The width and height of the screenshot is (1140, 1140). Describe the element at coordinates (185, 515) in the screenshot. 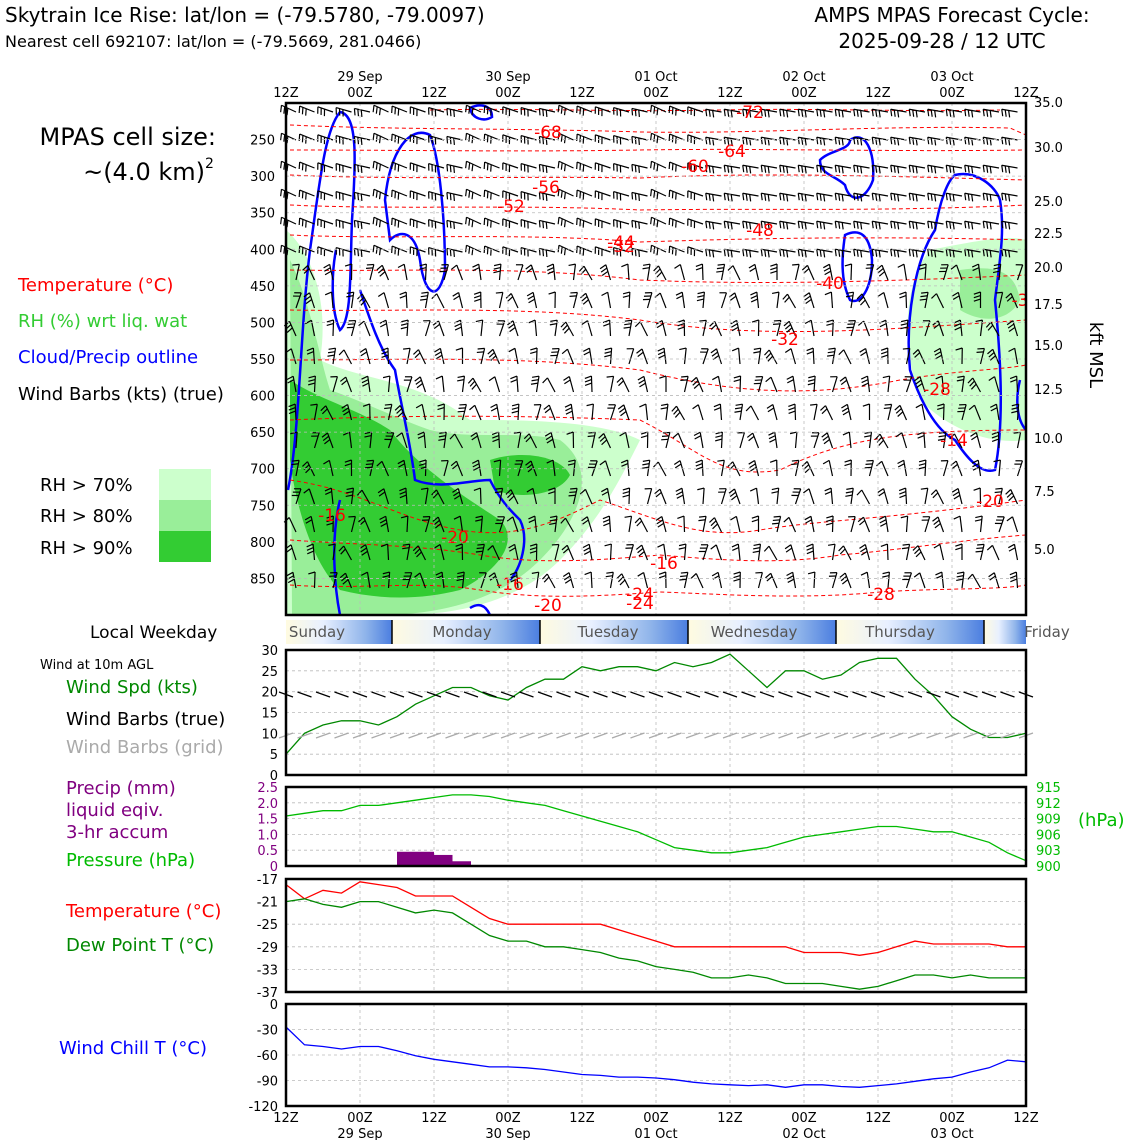

I see `legend-swatch-rh80` at that location.